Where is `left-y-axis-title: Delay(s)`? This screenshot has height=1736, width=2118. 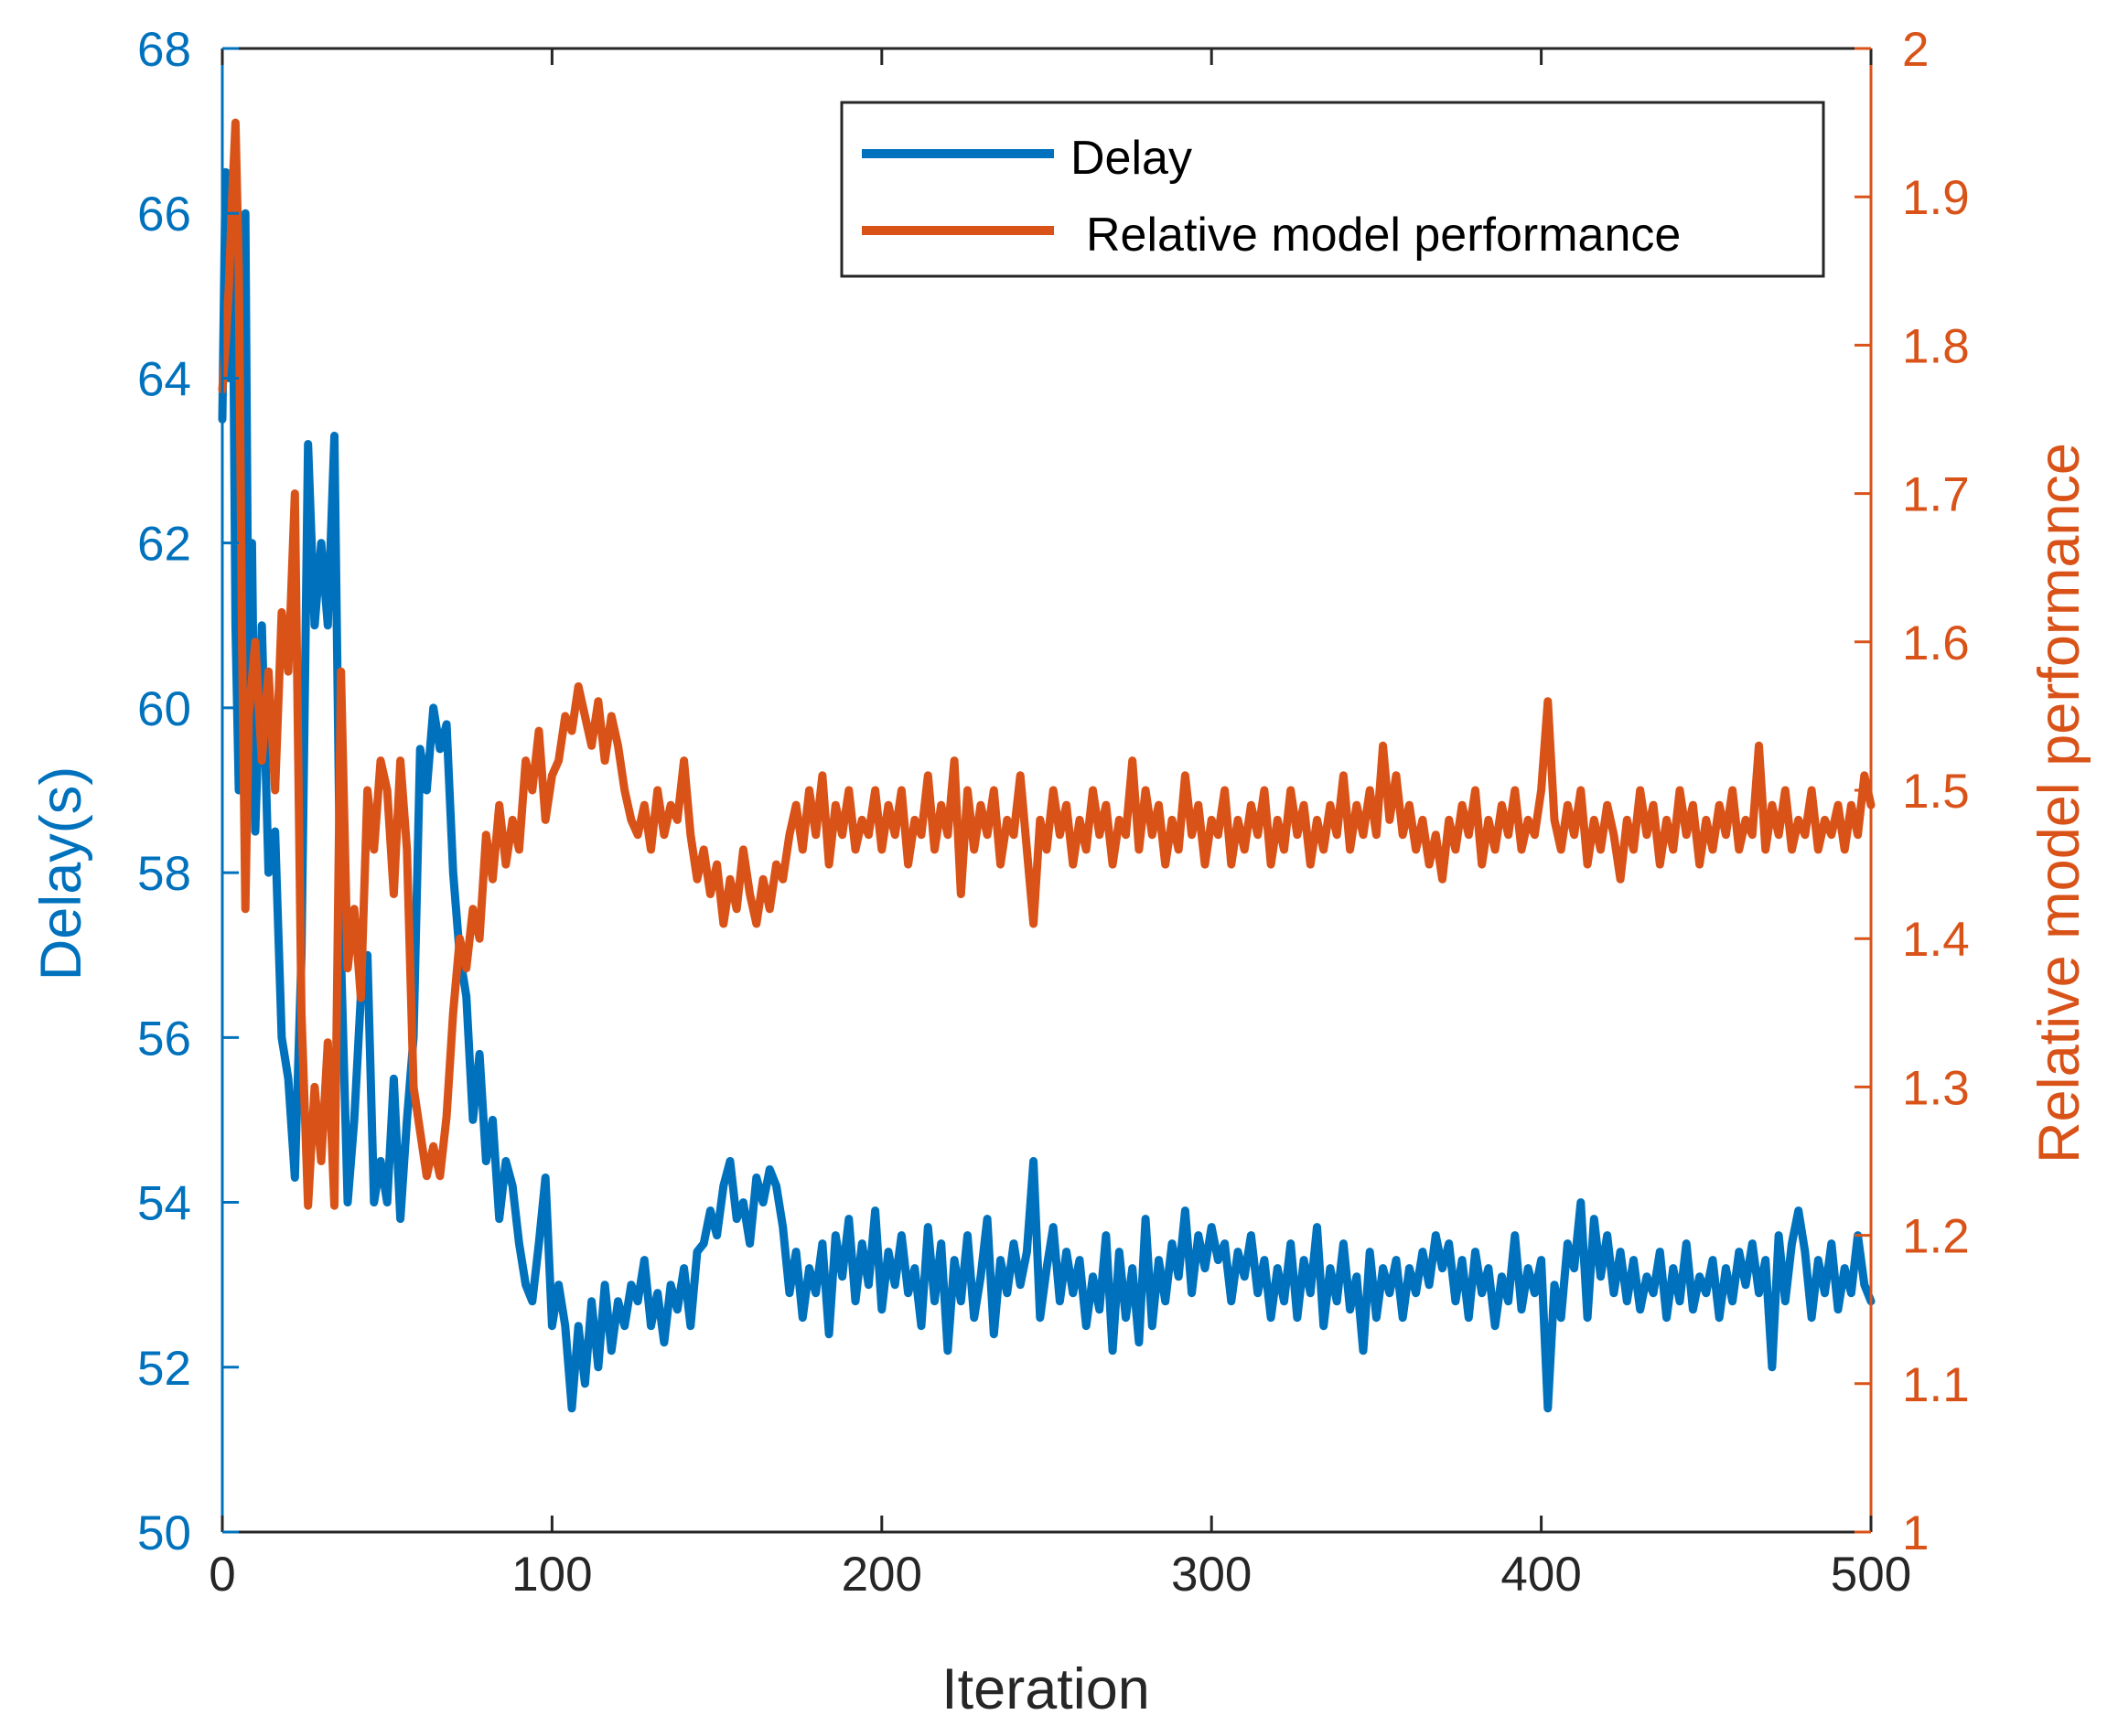 left-y-axis-title: Delay(s) is located at coordinates (61, 874).